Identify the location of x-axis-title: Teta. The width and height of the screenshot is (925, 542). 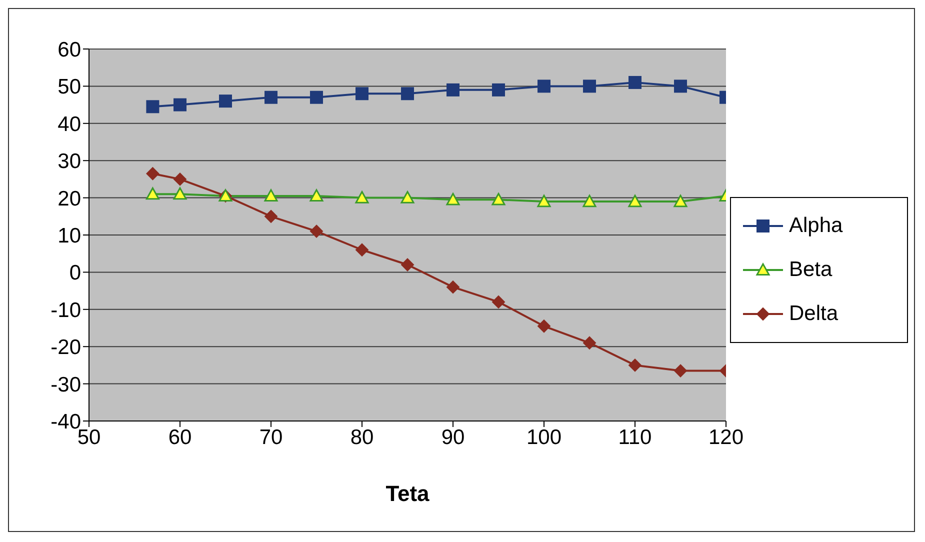
(408, 493).